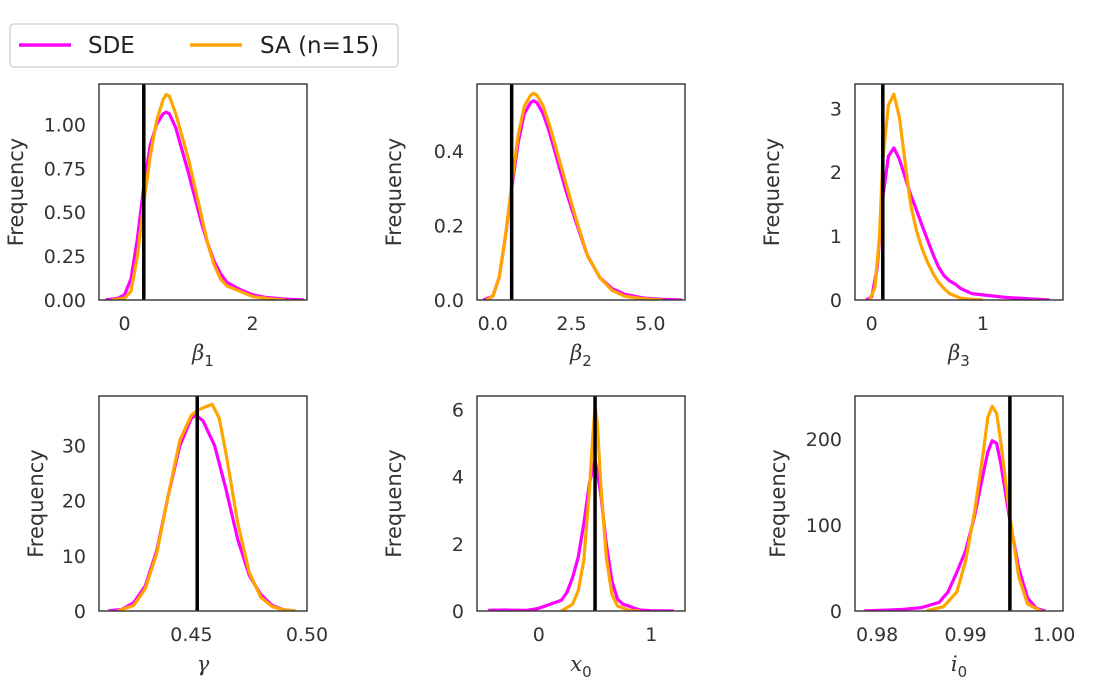 Image resolution: width=1100 pixels, height=700 pixels. I want to click on y-tick-label: 10, so click(74, 557).